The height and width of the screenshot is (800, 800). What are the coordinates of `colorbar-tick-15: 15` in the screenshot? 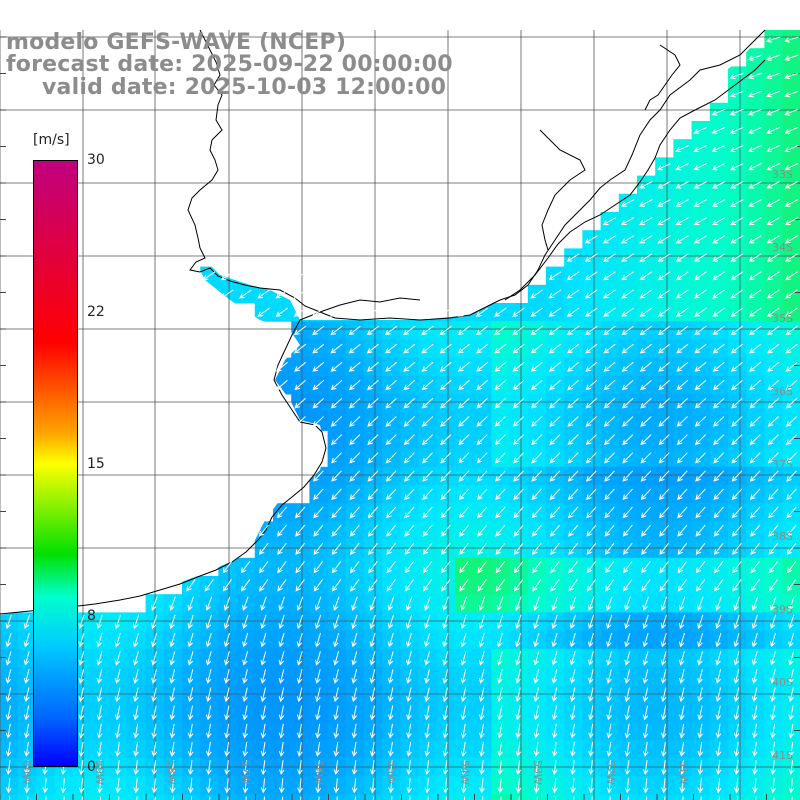 It's located at (96, 464).